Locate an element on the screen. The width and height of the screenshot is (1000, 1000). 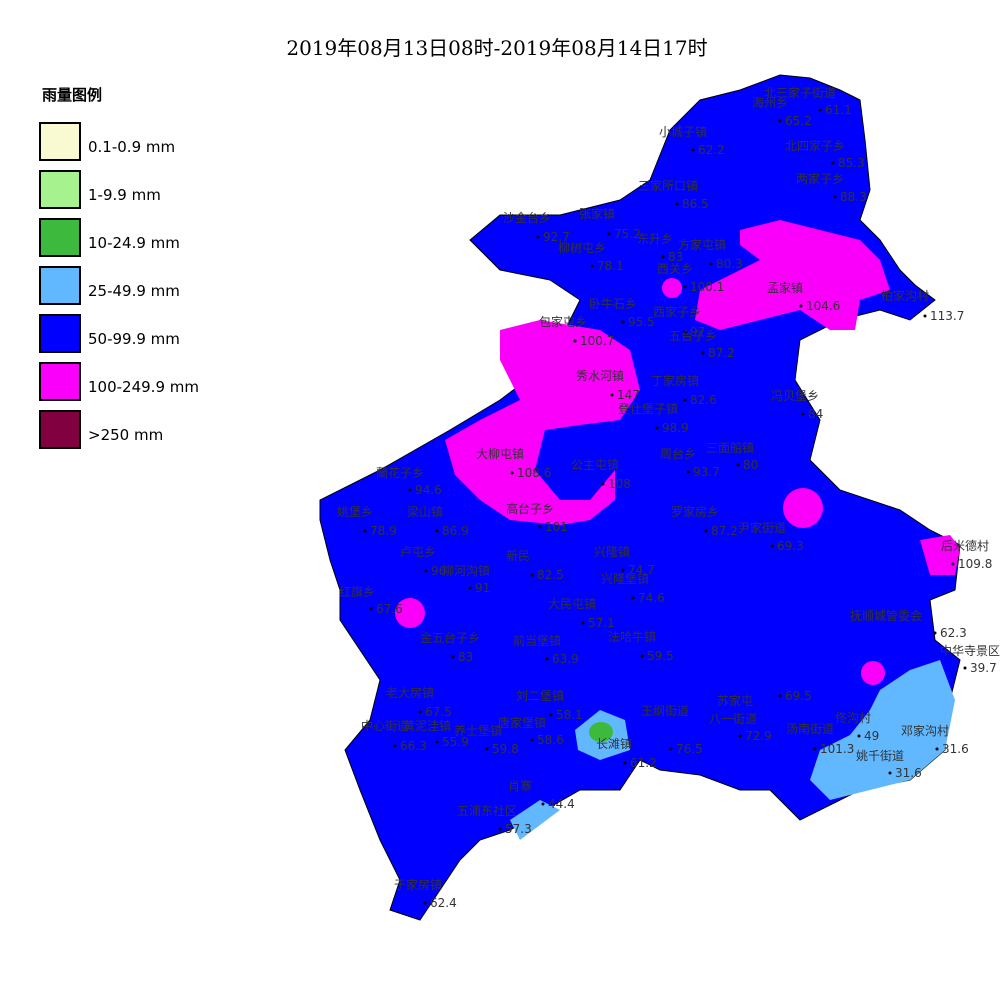
station-name: 蘭花子乡 is located at coordinates (400, 472).